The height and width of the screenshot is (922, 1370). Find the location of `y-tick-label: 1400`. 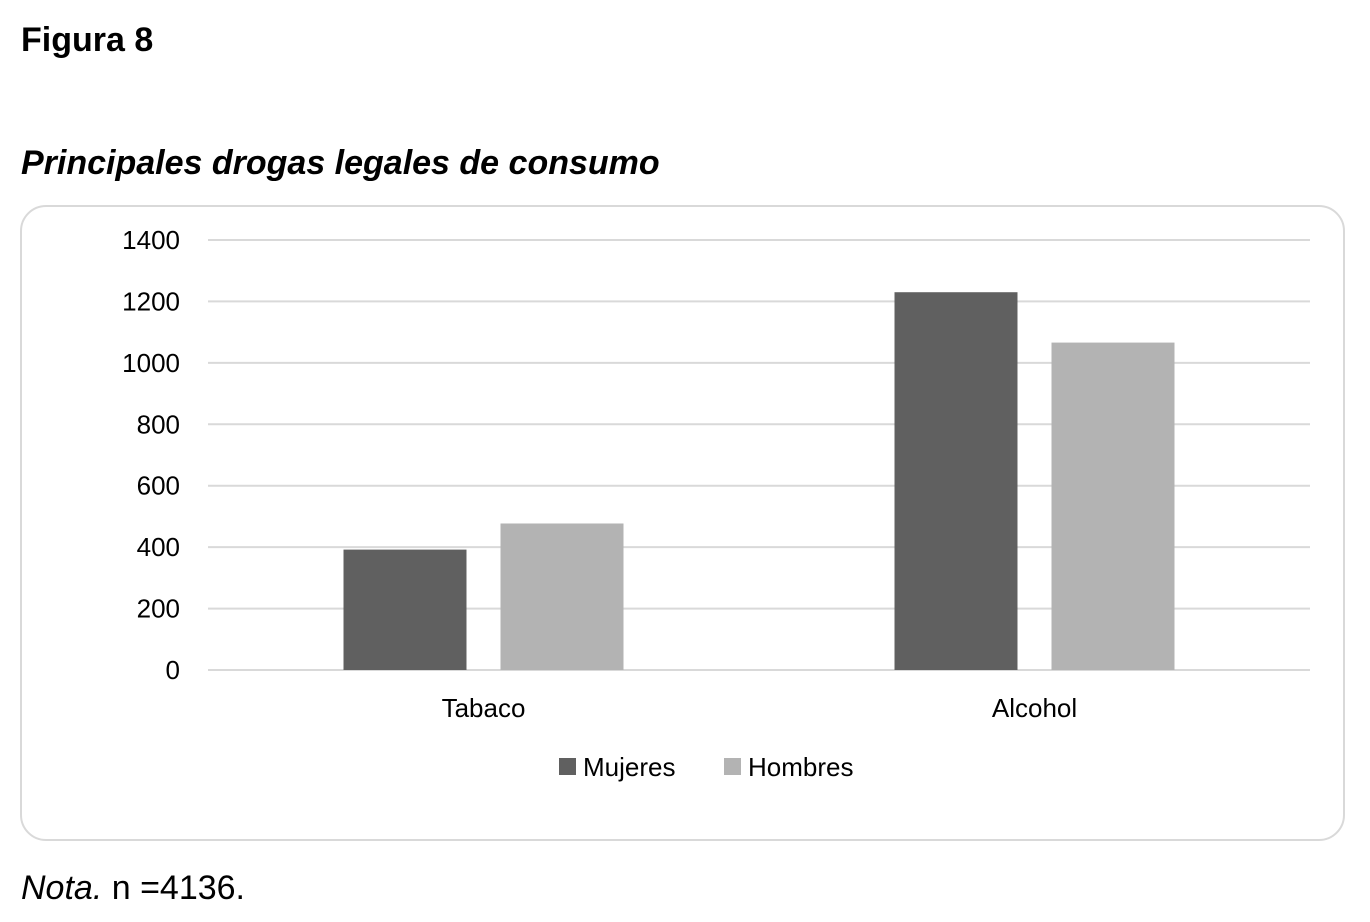

y-tick-label: 1400 is located at coordinates (151, 240).